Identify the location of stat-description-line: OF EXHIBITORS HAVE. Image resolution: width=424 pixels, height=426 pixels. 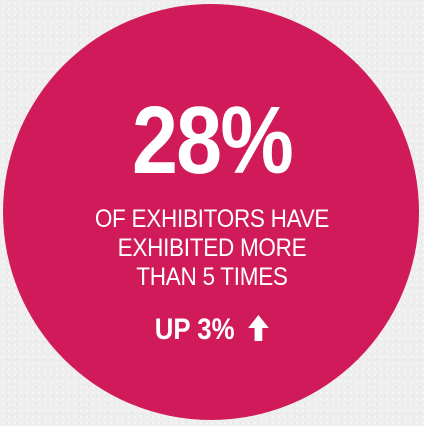
(212, 219).